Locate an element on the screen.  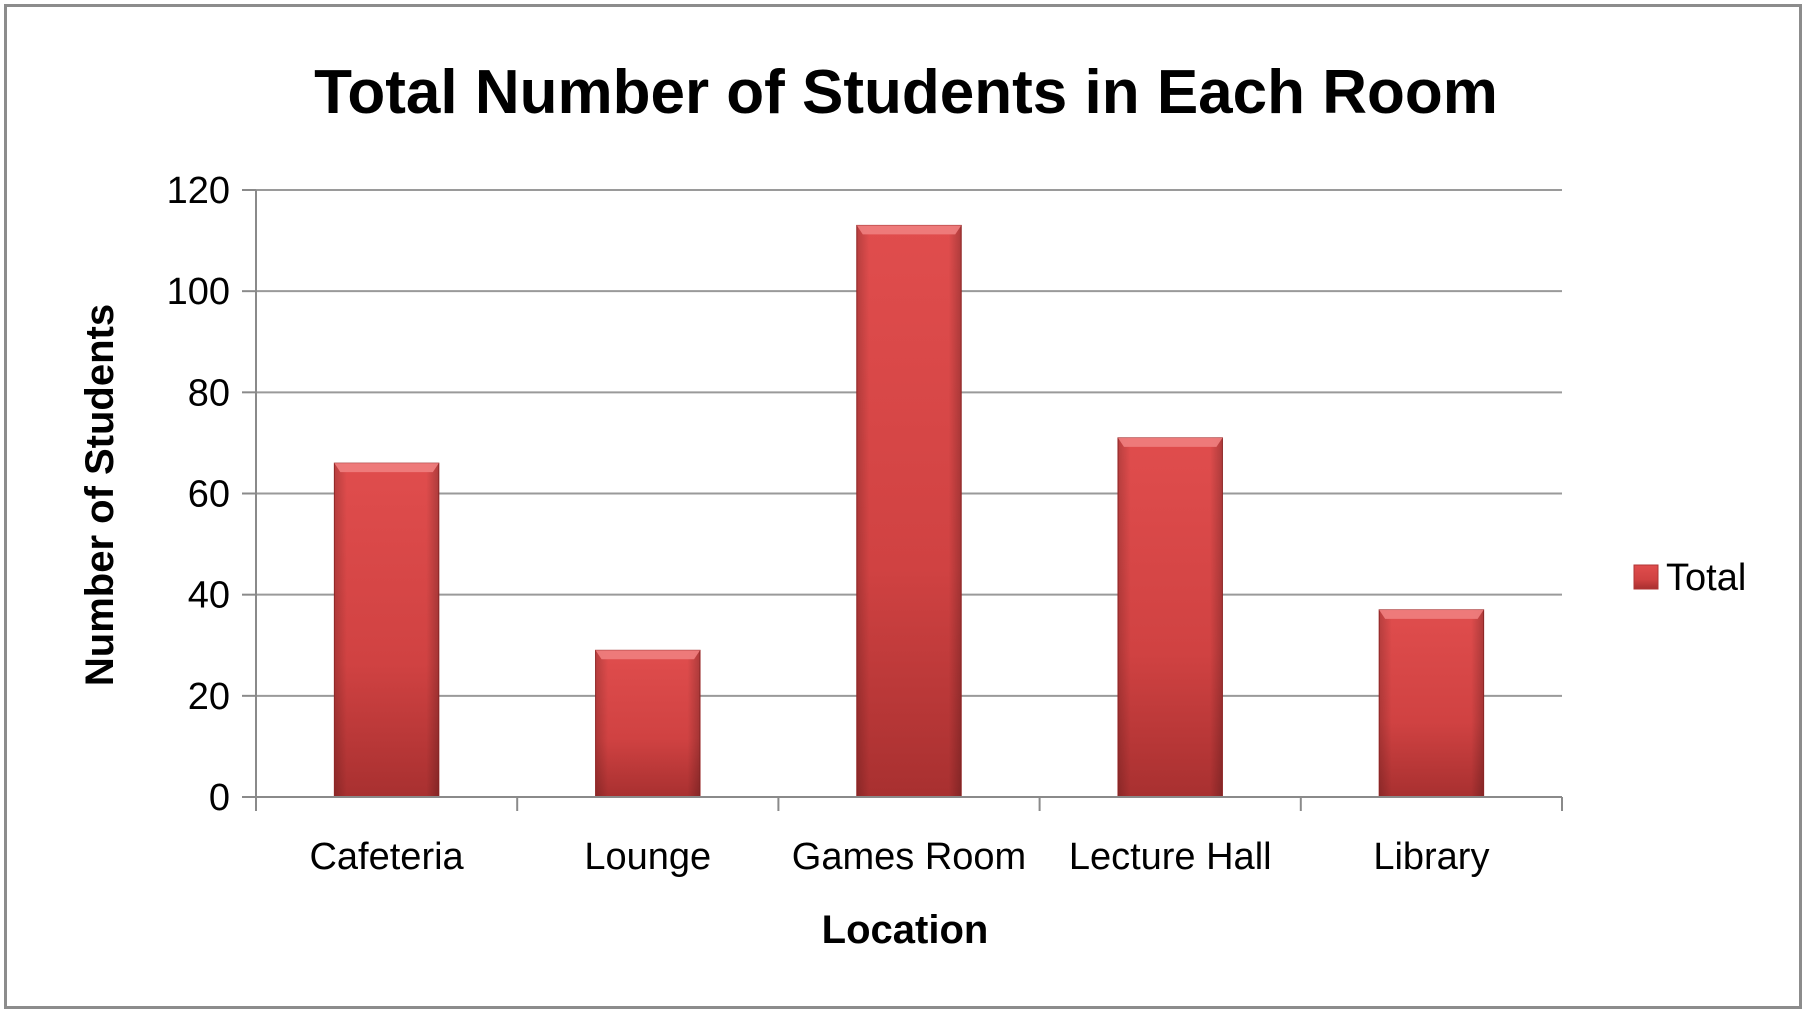
y-tick-labels: 0 20 40 60 80 100 120 is located at coordinates (198, 494).